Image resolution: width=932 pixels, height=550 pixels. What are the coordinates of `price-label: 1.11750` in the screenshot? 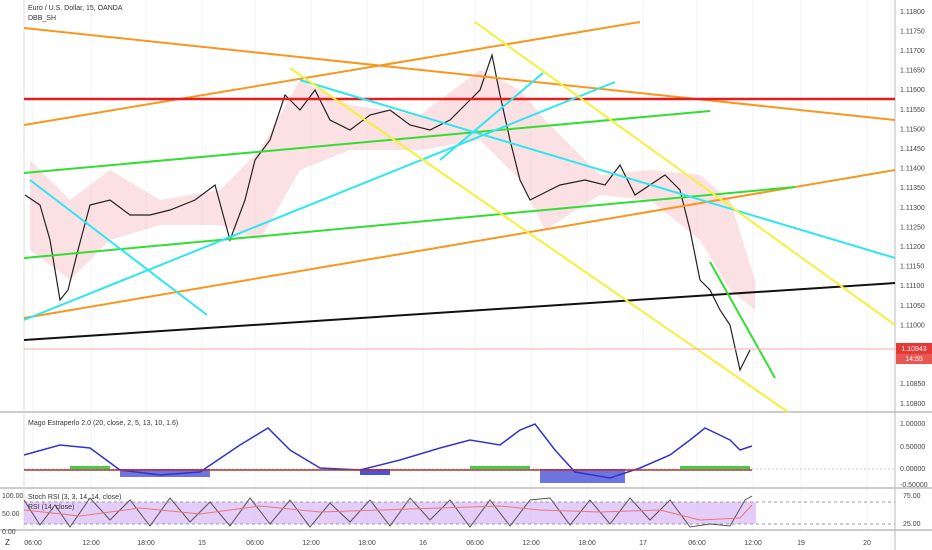 It's located at (912, 31).